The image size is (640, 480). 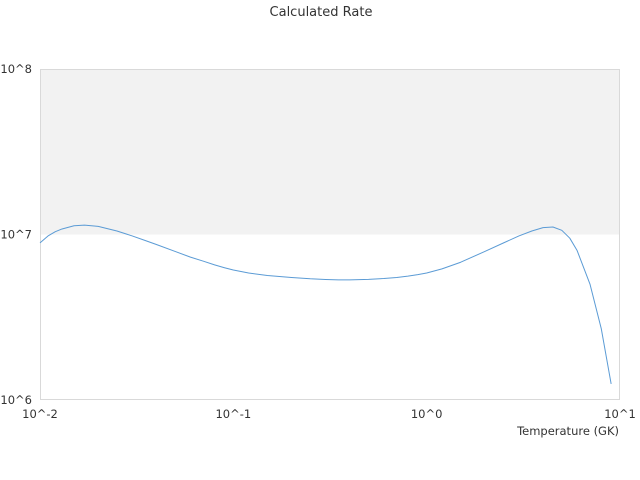 What do you see at coordinates (233, 414) in the screenshot?
I see `x-tick-label: 10^-1` at bounding box center [233, 414].